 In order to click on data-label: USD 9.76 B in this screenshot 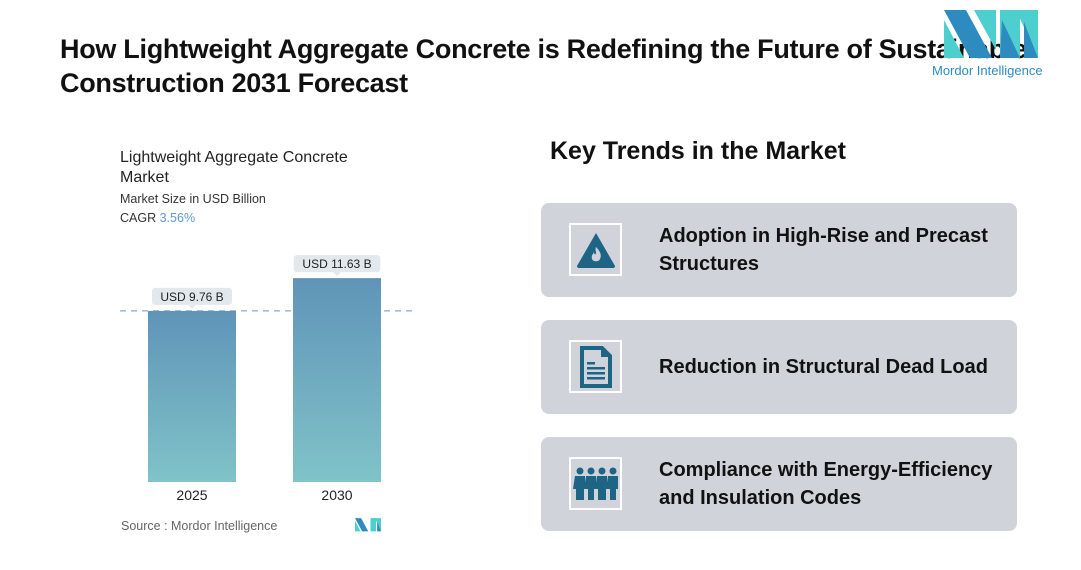, I will do `click(191, 297)`.